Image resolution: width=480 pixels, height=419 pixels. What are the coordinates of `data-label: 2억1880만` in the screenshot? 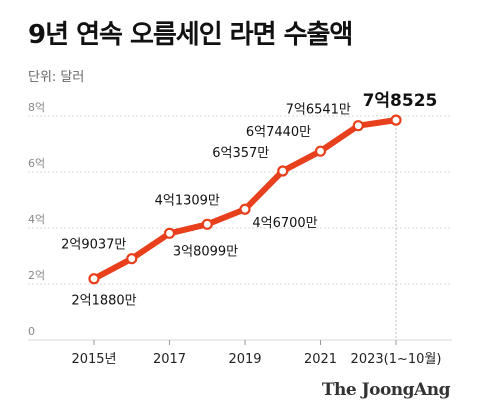 It's located at (103, 301).